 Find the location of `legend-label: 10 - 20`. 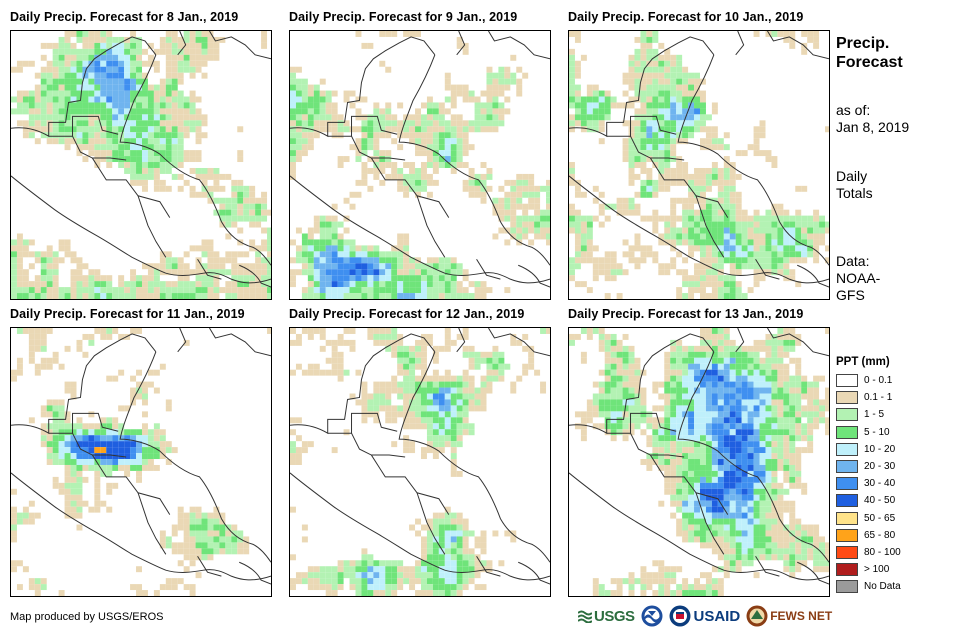

legend-label: 10 - 20 is located at coordinates (880, 449).